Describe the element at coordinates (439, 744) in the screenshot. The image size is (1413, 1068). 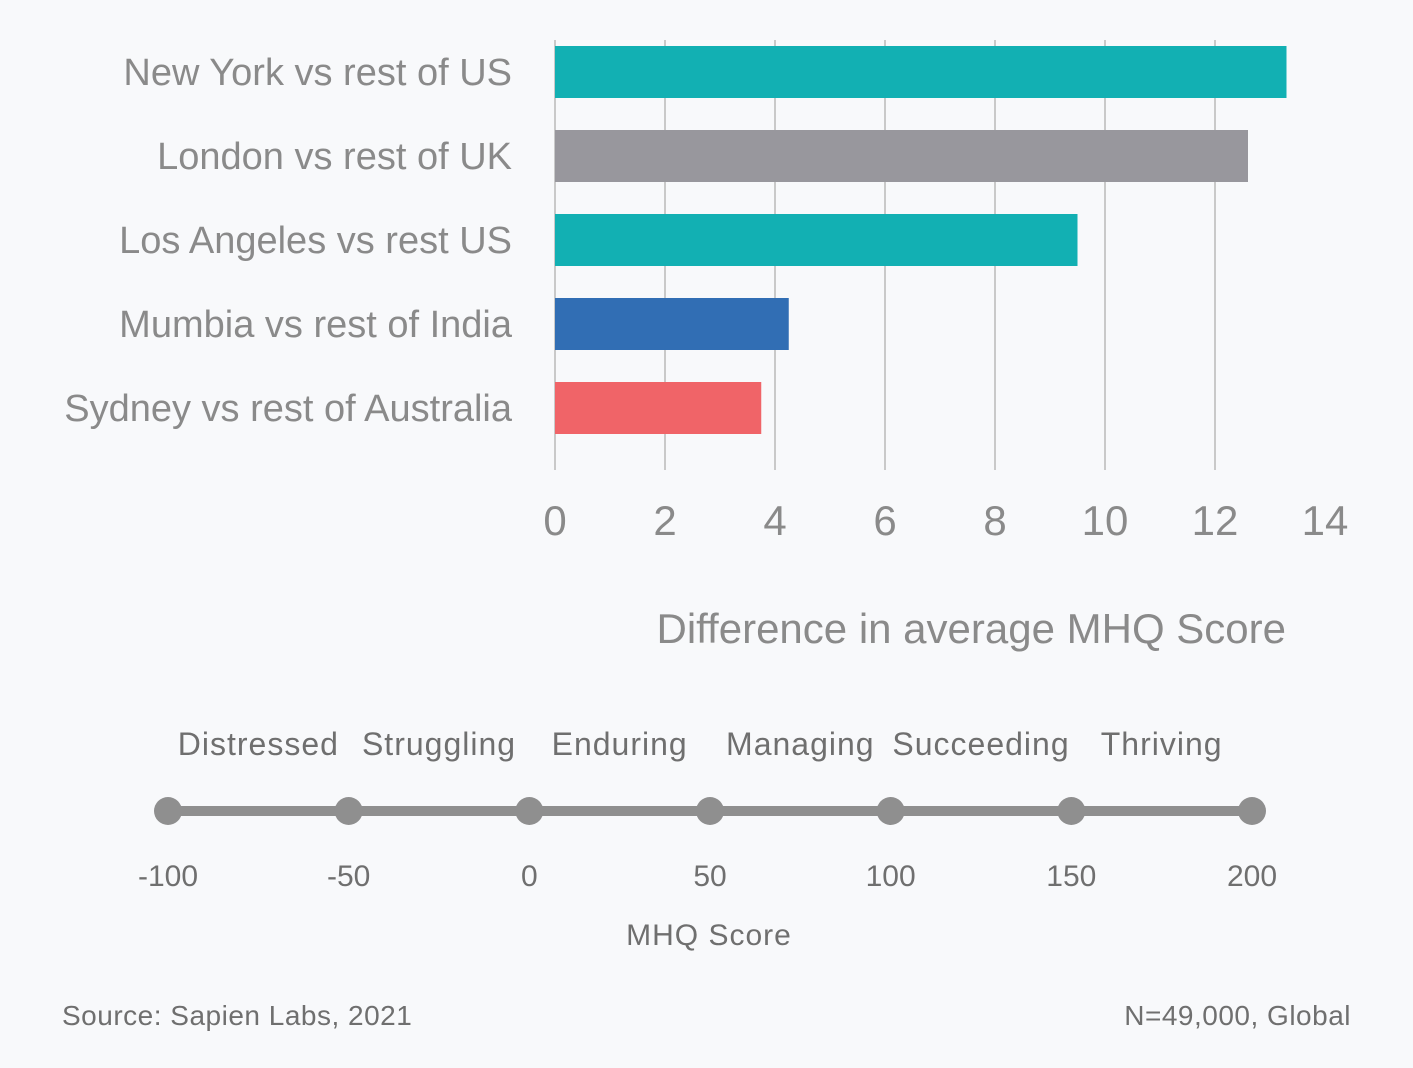
I see `band-label: Struggling` at that location.